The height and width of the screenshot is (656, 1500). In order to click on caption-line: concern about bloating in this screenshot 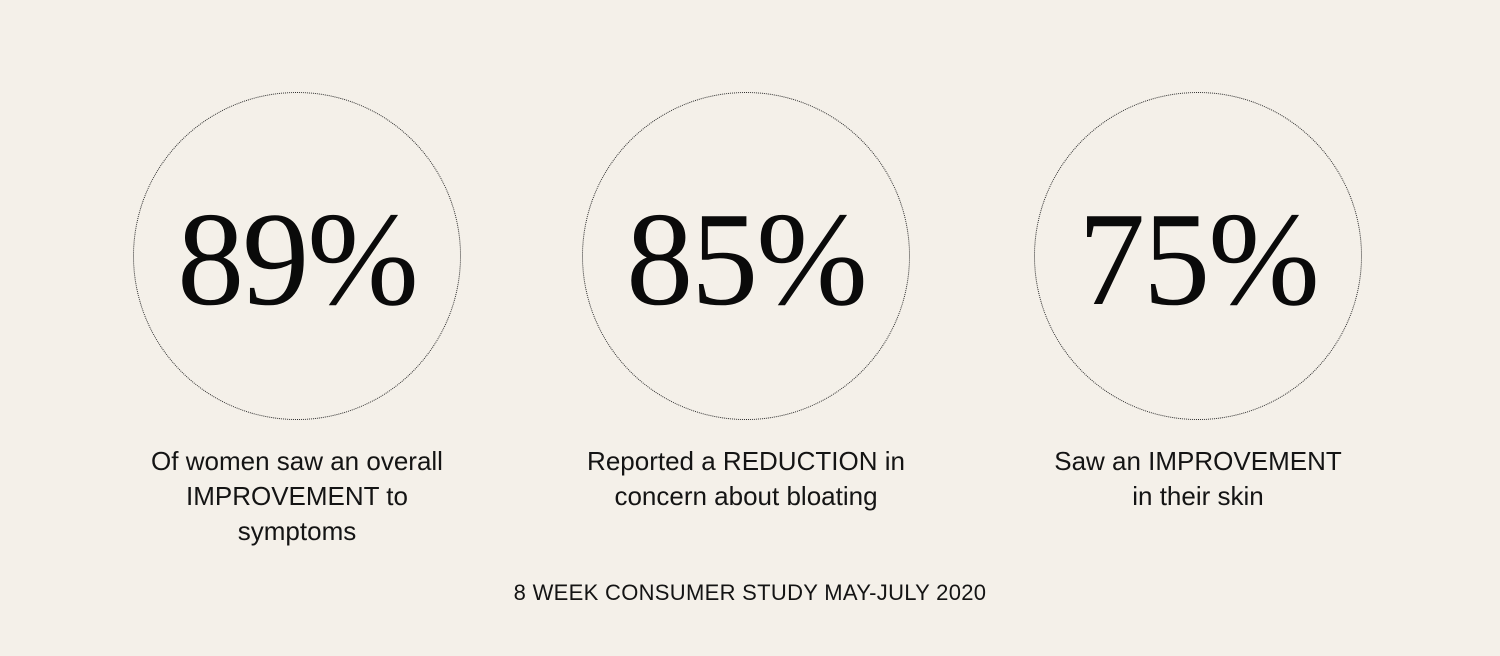, I will do `click(746, 496)`.